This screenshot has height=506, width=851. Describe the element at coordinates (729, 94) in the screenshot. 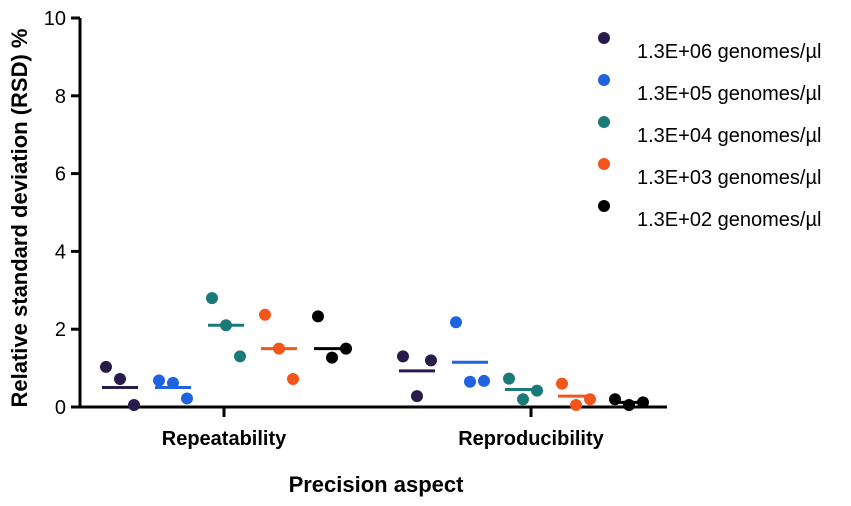

I see `legend-label: 1.3E+05 genomes/µl` at that location.